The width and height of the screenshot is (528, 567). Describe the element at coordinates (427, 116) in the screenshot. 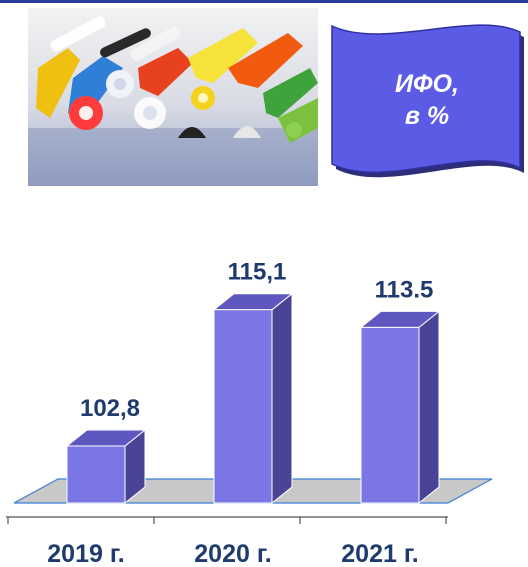

I see `banner-line2: в %` at that location.